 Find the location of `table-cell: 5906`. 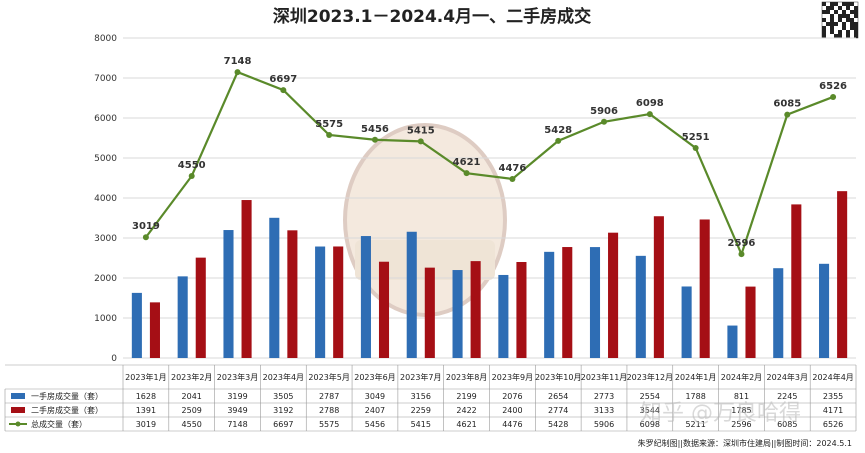

table-cell: 5906 is located at coordinates (604, 424).